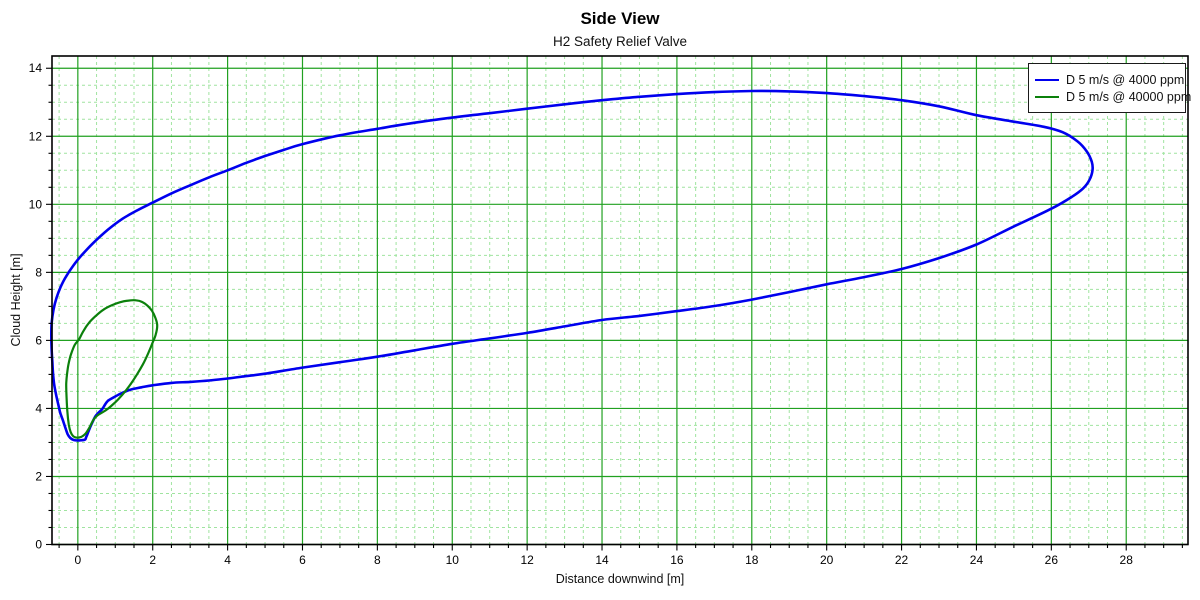  I want to click on x-axis-label: Distance downwind [m], so click(620, 579).